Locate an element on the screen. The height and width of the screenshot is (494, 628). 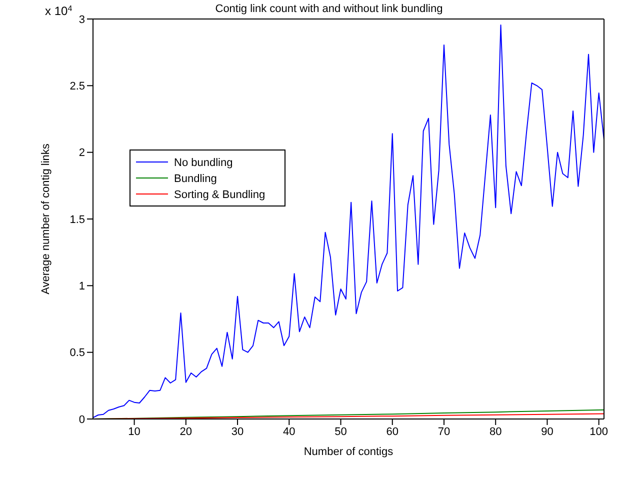
x-axis-title: Number of contigs is located at coordinates (349, 452).